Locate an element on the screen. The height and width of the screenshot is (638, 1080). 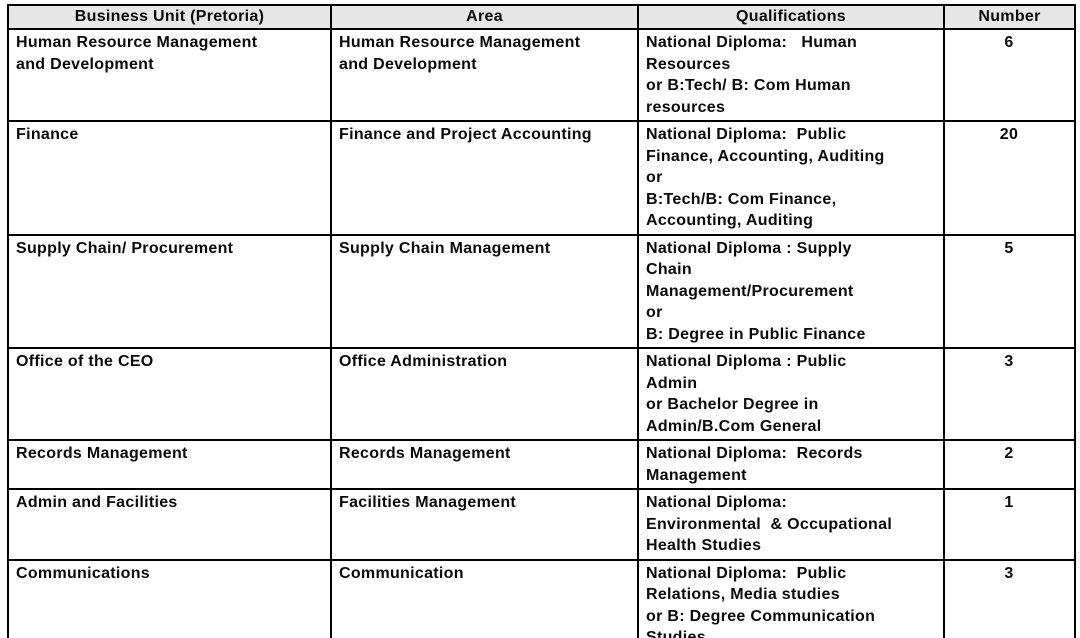
col-header-area: Area is located at coordinates (484, 17).